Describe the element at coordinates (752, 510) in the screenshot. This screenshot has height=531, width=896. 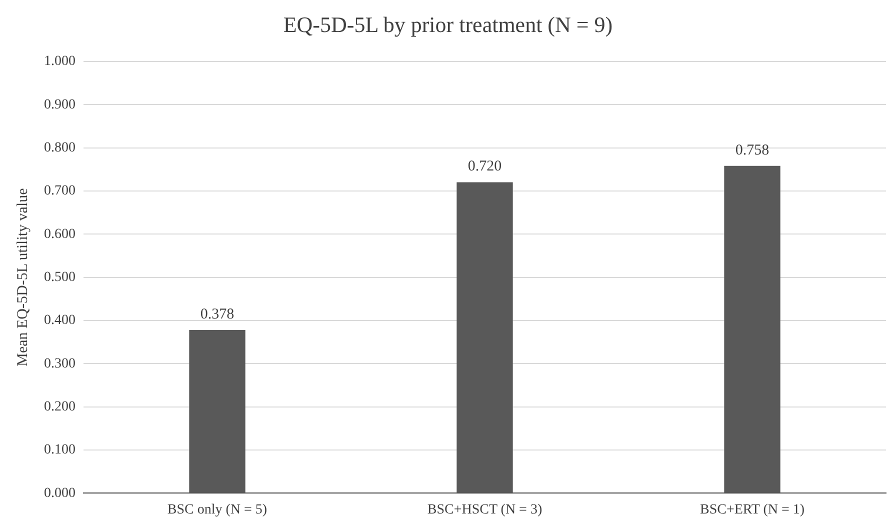
I see `x-tick-label: BSC+ERT (N = 1)` at that location.